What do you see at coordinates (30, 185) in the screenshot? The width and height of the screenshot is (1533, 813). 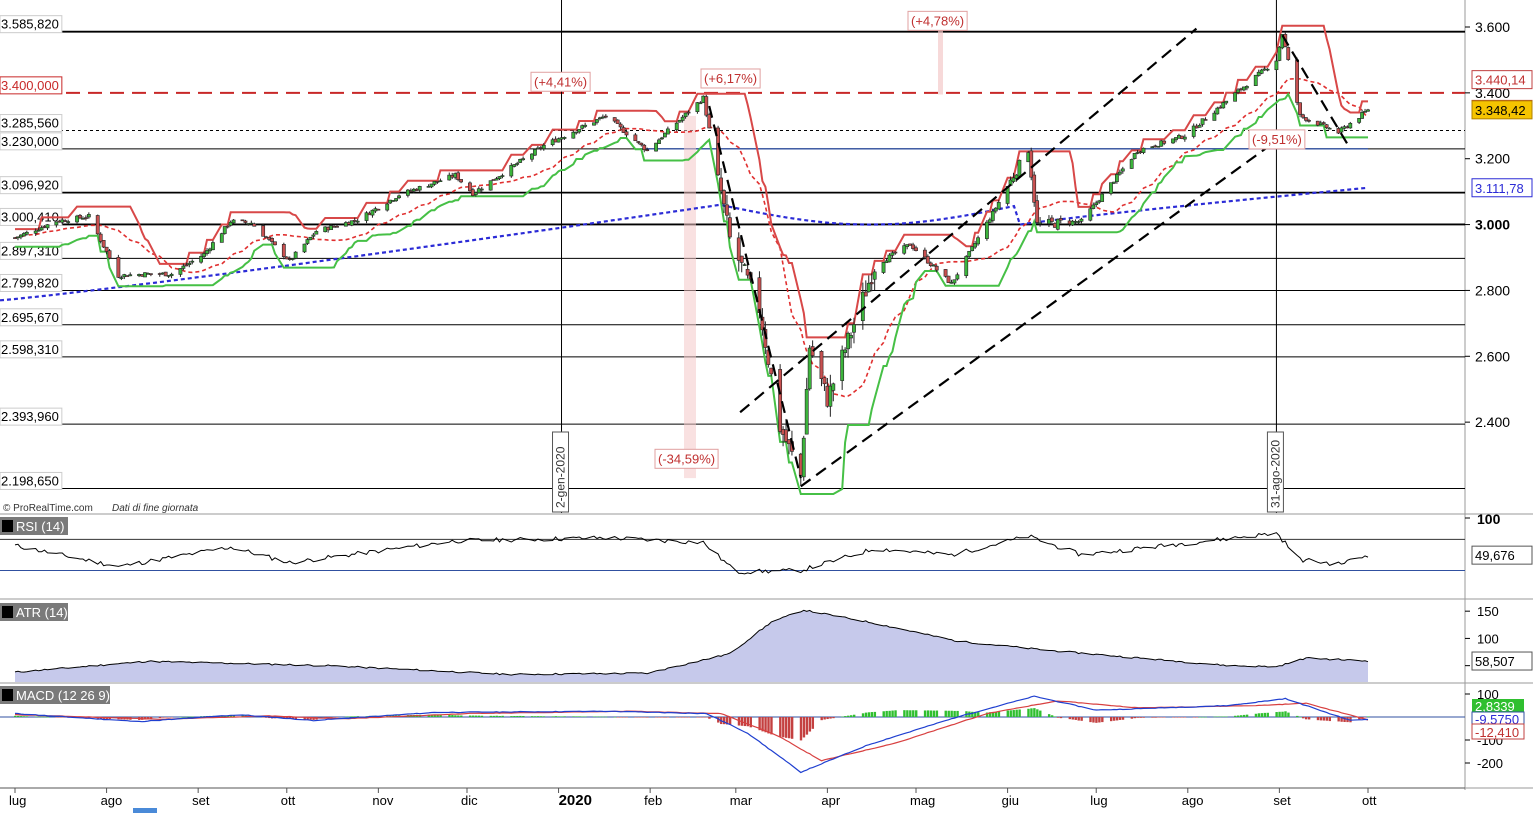 I see `level-label: 3.096,920` at bounding box center [30, 185].